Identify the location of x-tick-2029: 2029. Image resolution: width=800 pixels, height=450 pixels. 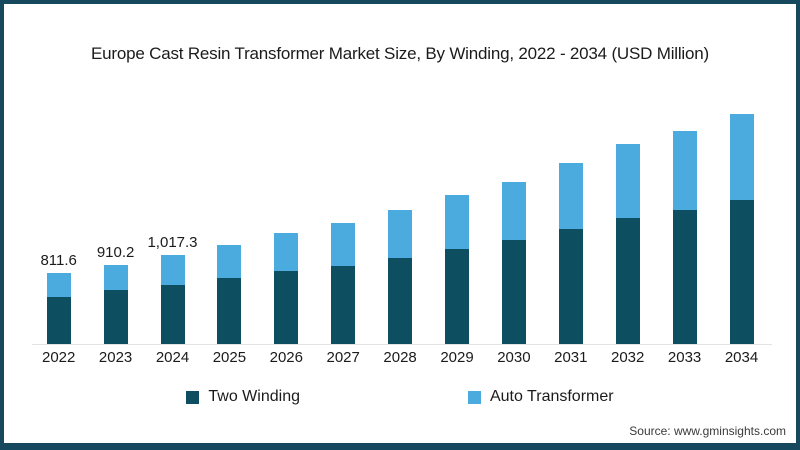
(457, 357).